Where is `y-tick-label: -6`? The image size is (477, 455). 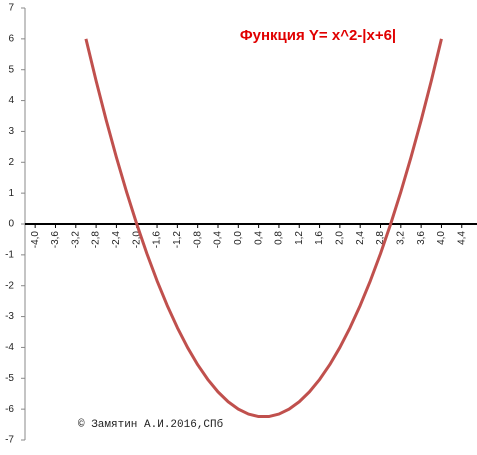
y-tick-label: -6 is located at coordinates (9, 409).